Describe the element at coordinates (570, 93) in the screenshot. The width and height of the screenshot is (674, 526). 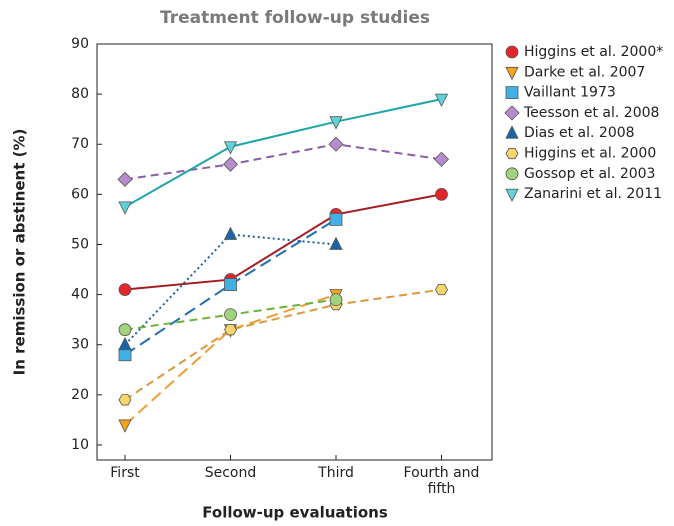
I see `legend-label: Vaillant 1973` at that location.